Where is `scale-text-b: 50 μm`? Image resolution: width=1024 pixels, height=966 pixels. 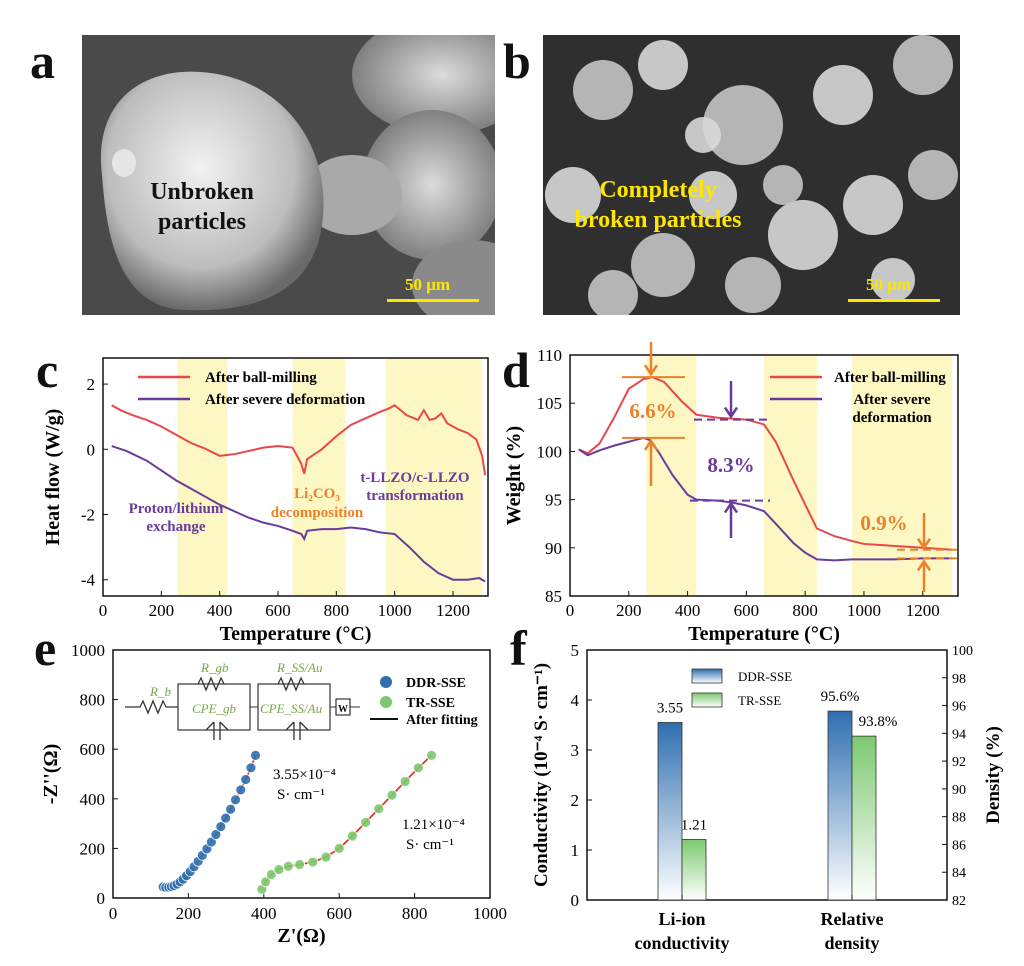
scale-text-b: 50 μm is located at coordinates (889, 284).